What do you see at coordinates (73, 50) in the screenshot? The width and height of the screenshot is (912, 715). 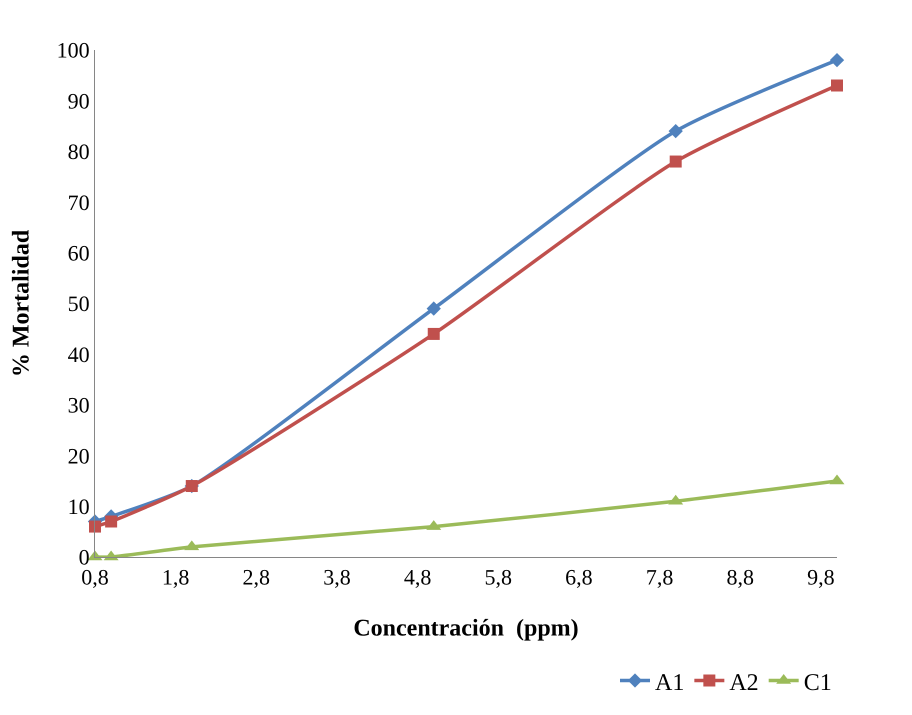 I see `y-tick-label: 100` at bounding box center [73, 50].